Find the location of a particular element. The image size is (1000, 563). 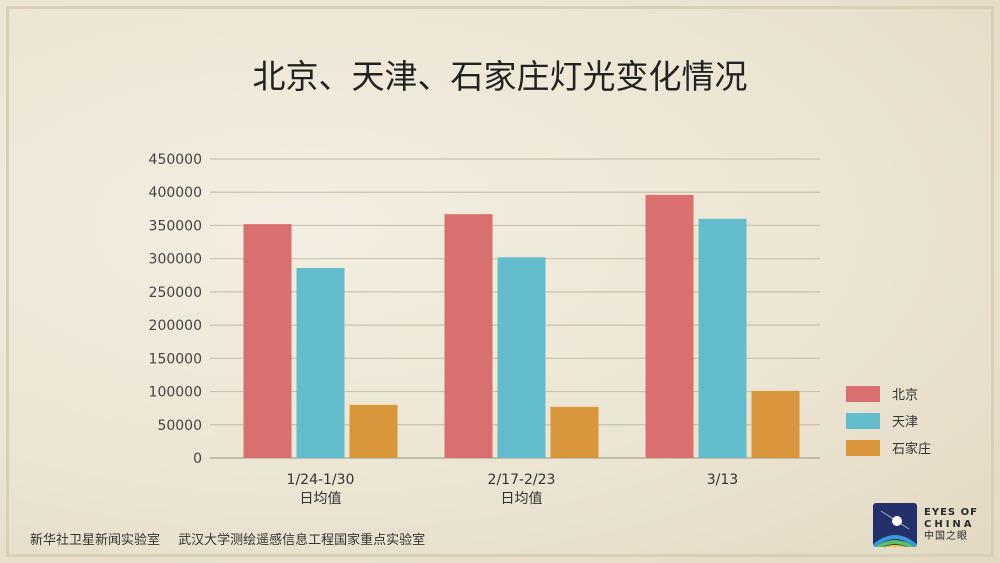

y-tick-label: 0 is located at coordinates (197, 459).